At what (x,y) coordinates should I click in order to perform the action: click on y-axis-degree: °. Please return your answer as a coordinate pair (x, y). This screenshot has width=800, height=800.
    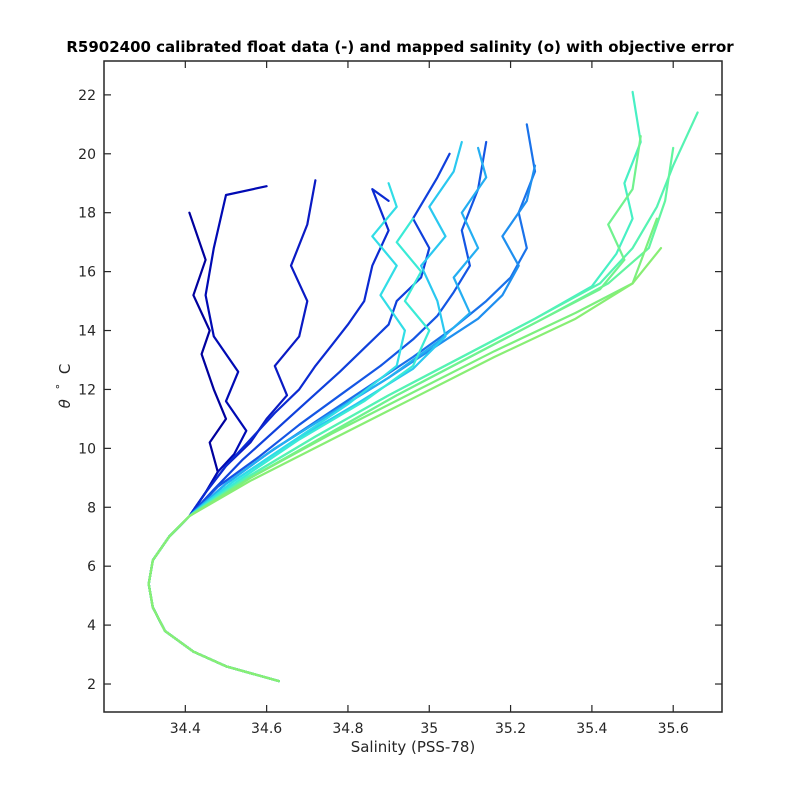
    Looking at the image, I should click on (60, 387).